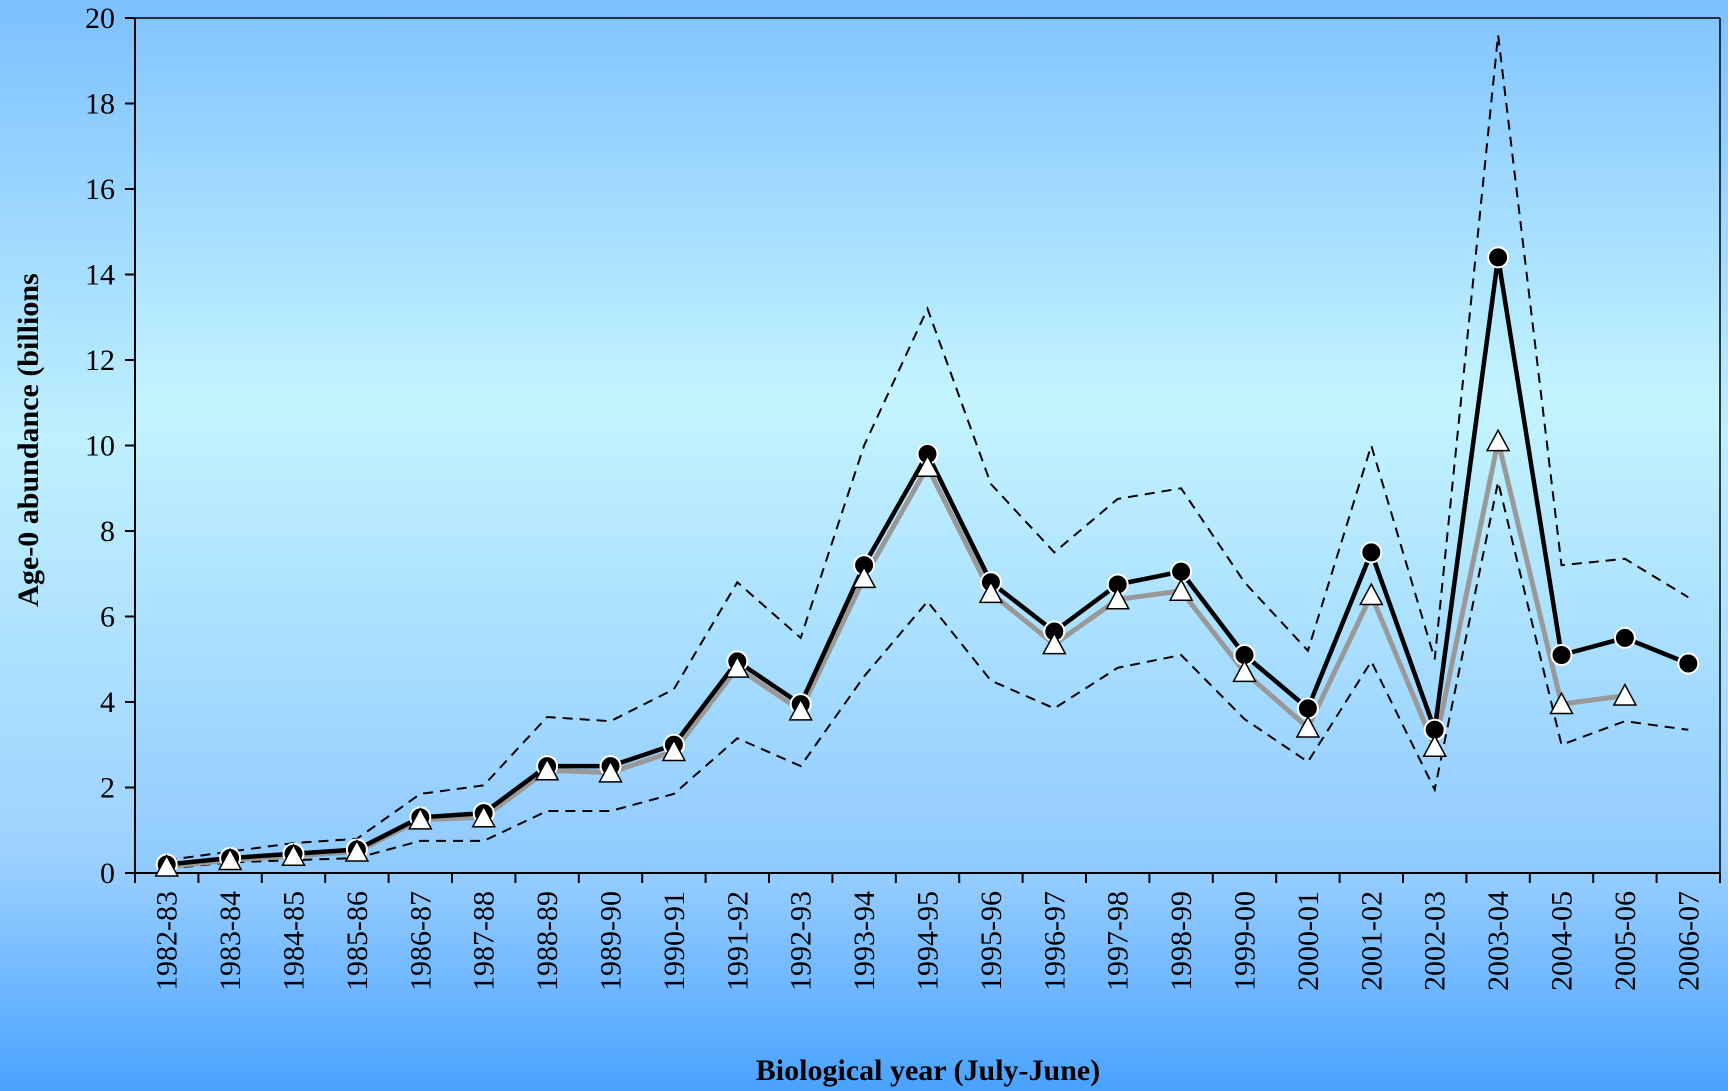  Describe the element at coordinates (107, 617) in the screenshot. I see `y-tick-label: 6` at that location.